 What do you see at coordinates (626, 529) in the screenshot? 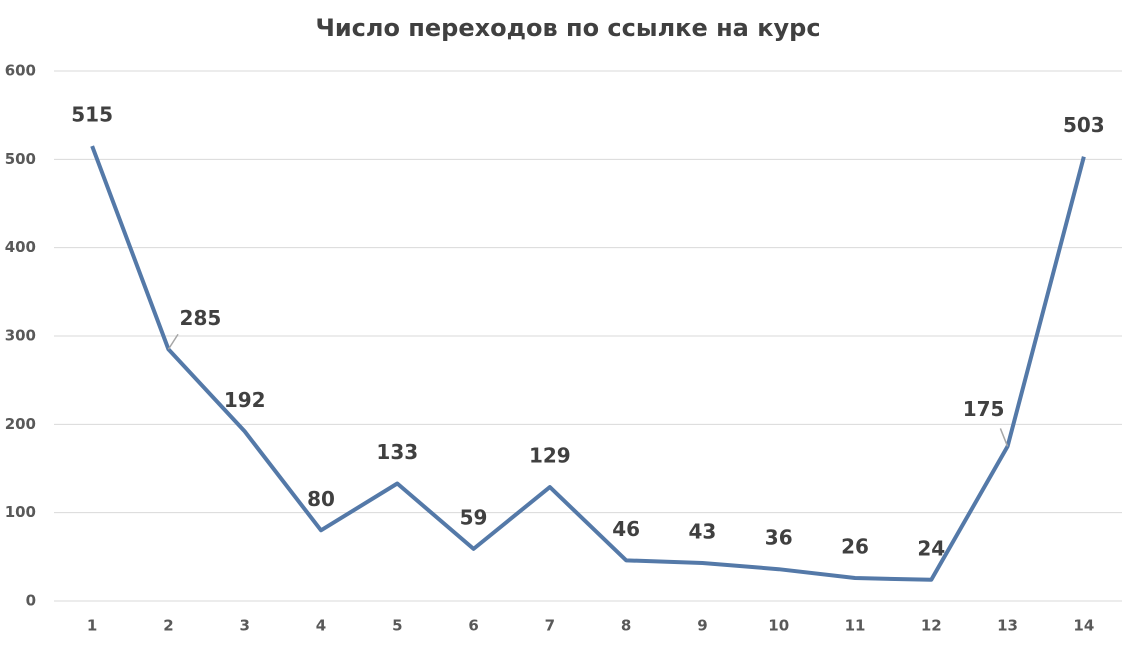
I see `data-label: 46` at bounding box center [626, 529].